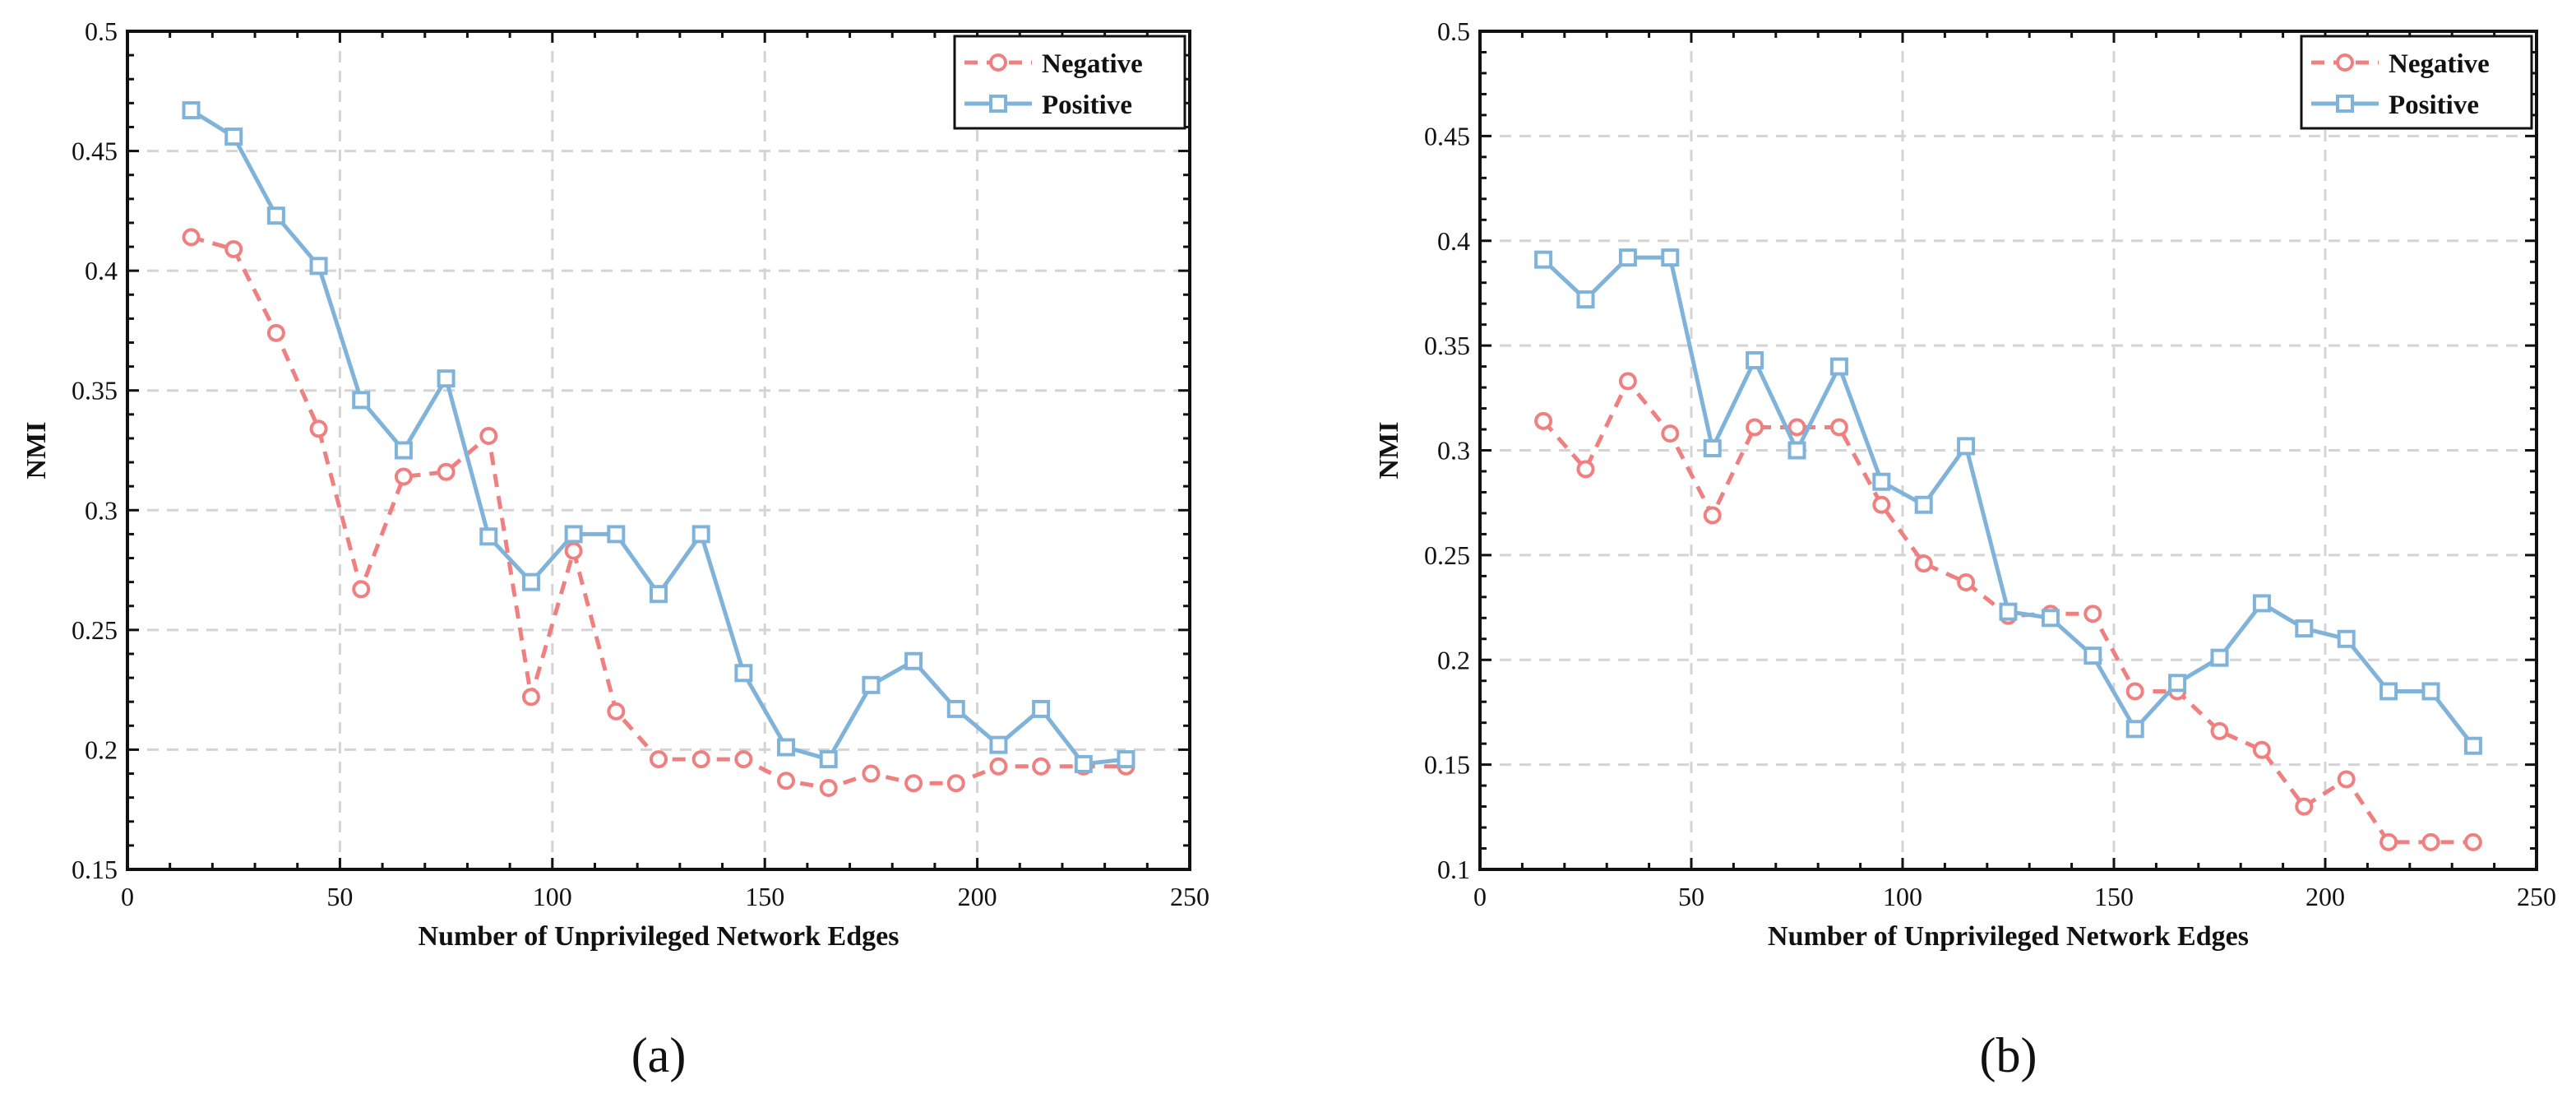 The image size is (2576, 1103). I want to click on legend-marker-negative, so click(998, 62).